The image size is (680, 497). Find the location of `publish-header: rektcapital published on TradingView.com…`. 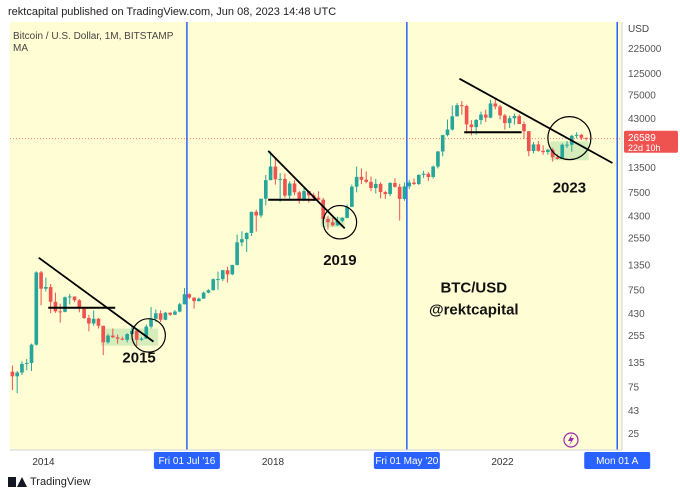

publish-header: rektcapital published on TradingView.com… is located at coordinates (172, 12).